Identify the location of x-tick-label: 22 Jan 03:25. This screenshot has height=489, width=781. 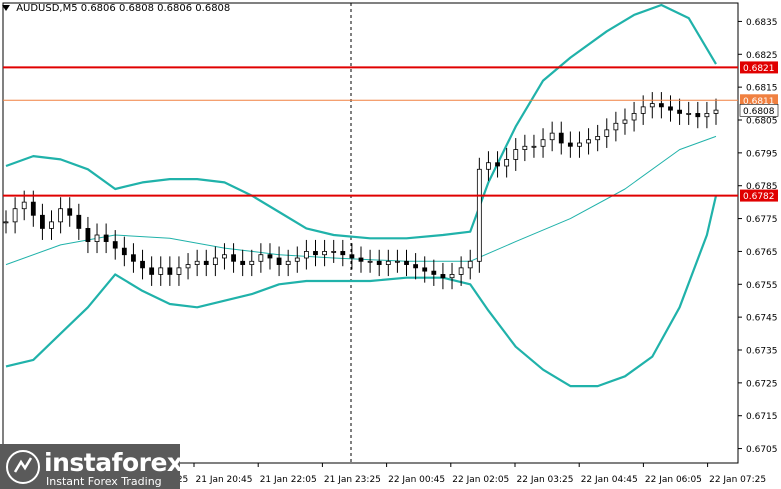
(545, 480).